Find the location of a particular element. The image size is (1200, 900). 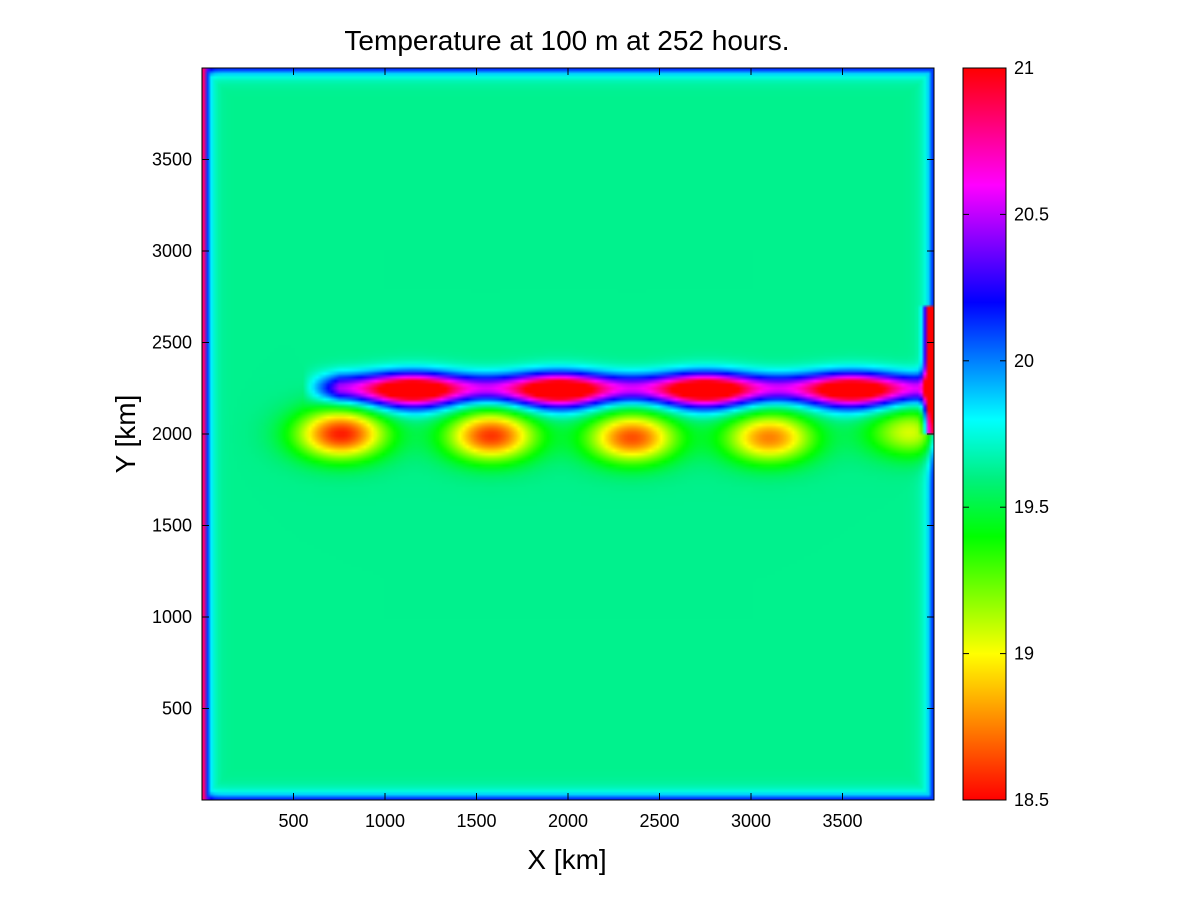

colorbar-tick-label: 21 is located at coordinates (1024, 68).